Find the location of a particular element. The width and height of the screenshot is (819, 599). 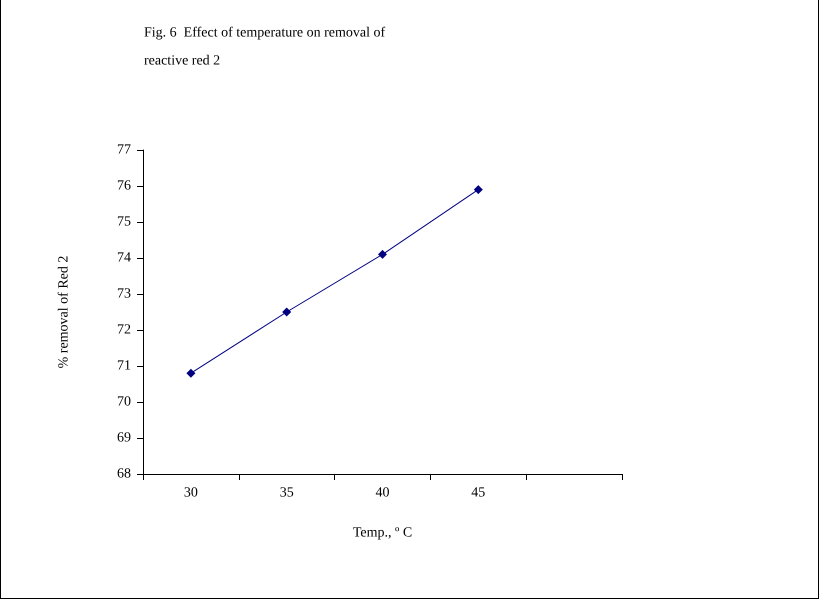

y-tick-label: 74 is located at coordinates (124, 258).